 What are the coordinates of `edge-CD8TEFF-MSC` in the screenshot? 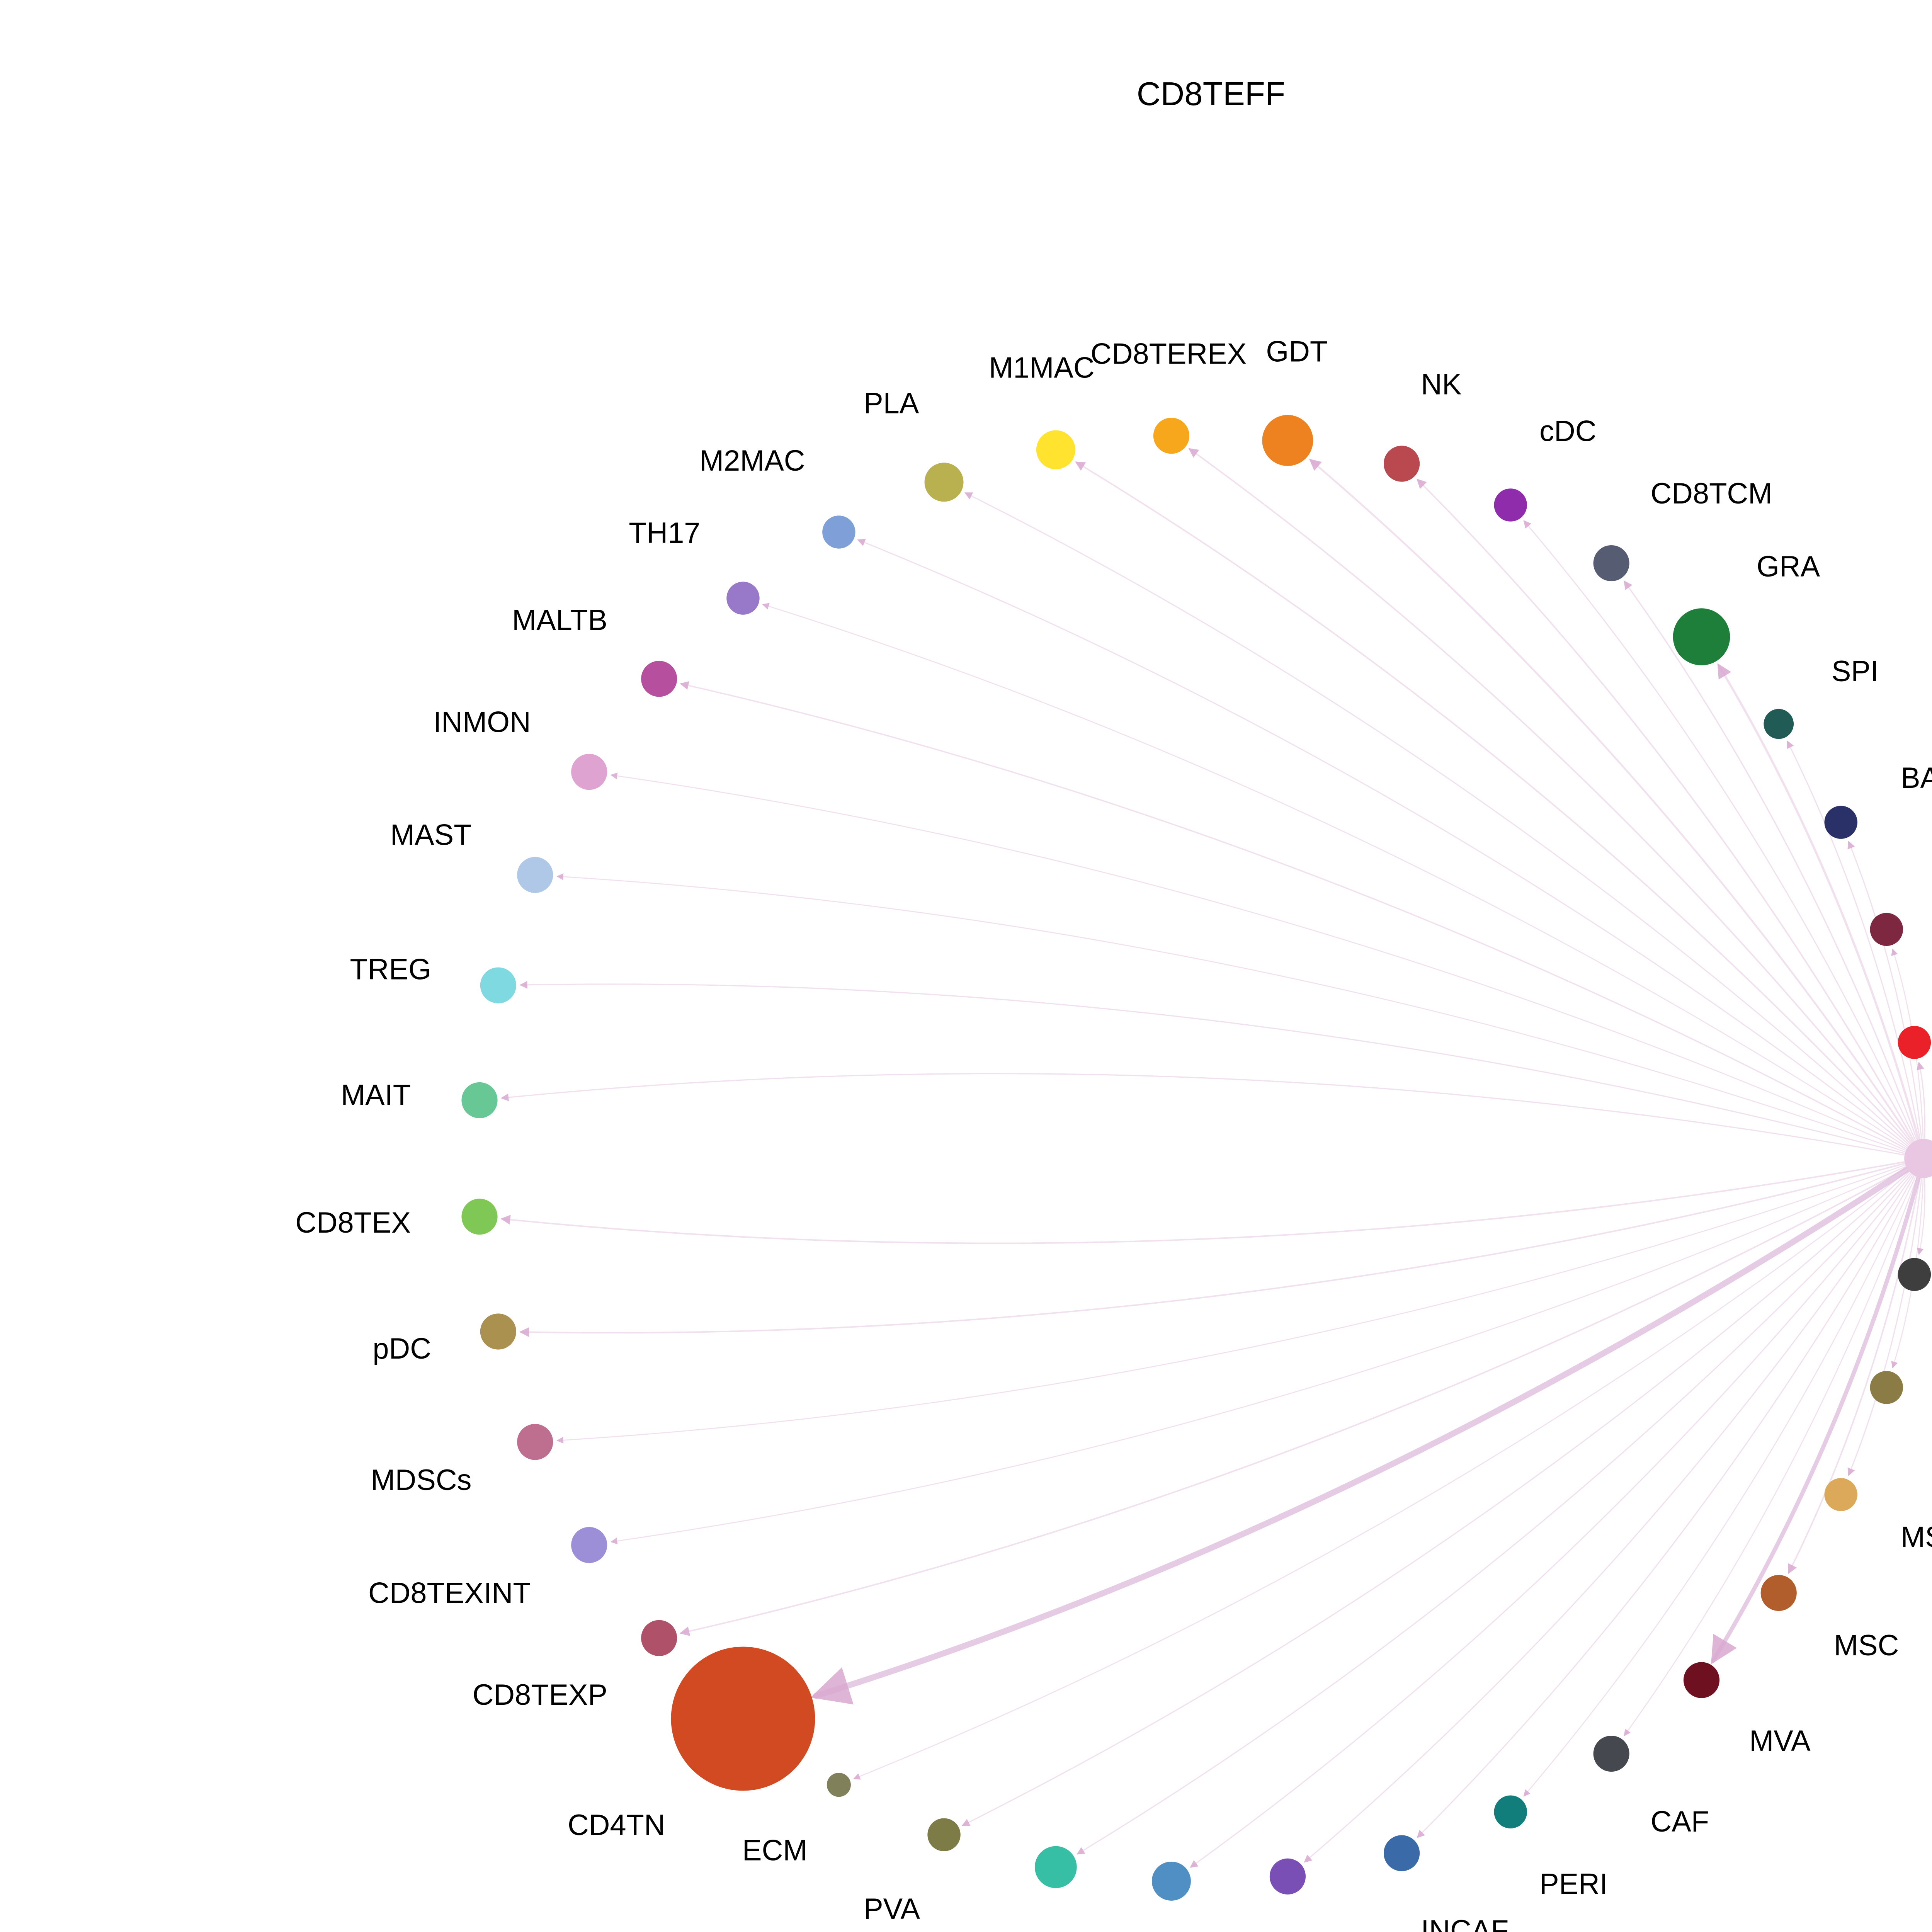 It's located at (1856, 1367).